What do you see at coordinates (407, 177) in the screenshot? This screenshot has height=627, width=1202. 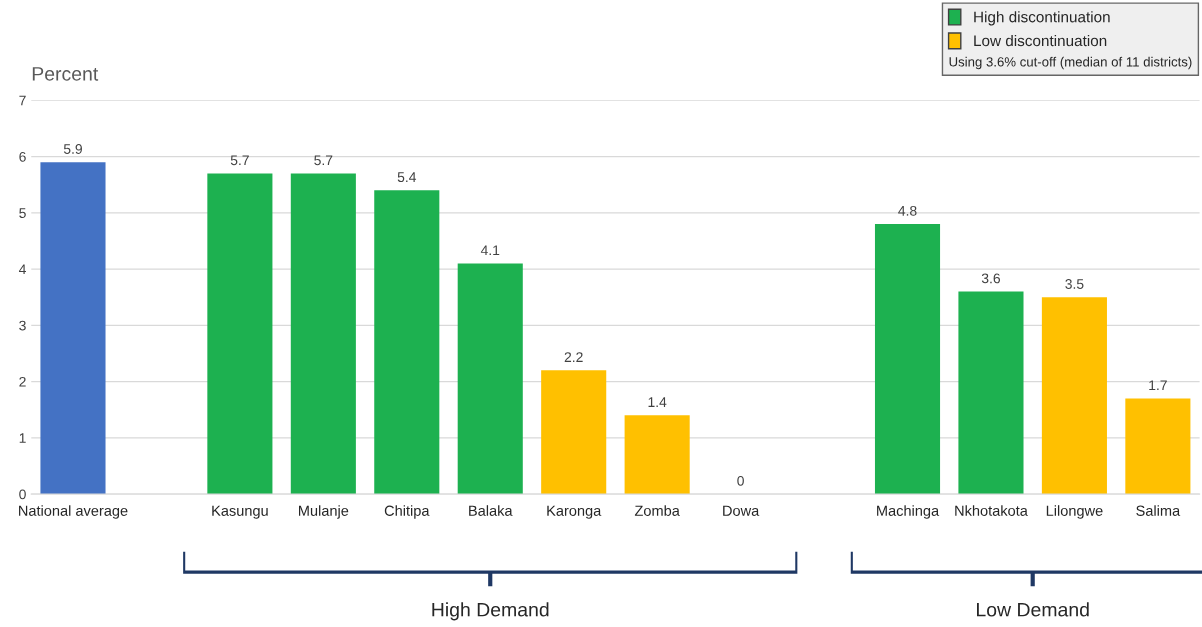 I see `data-label: 5.4` at bounding box center [407, 177].